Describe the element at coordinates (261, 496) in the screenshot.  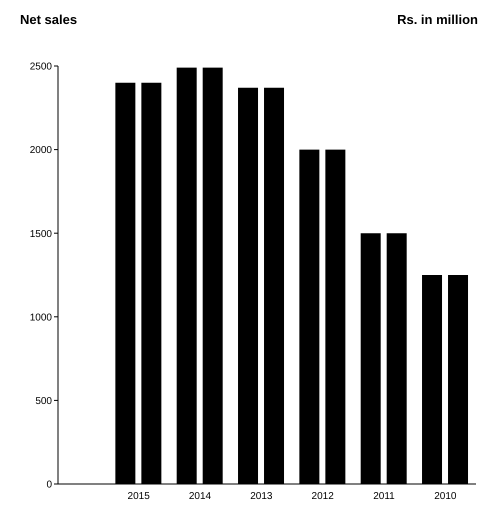
I see `x-tick-label: 2013` at that location.